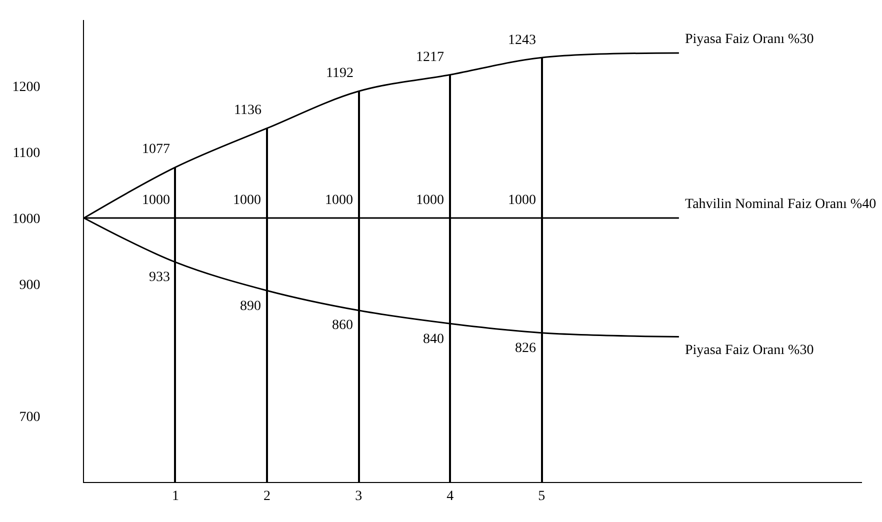 This screenshot has width=882, height=522. I want to click on y-tick-label: 900, so click(29, 285).